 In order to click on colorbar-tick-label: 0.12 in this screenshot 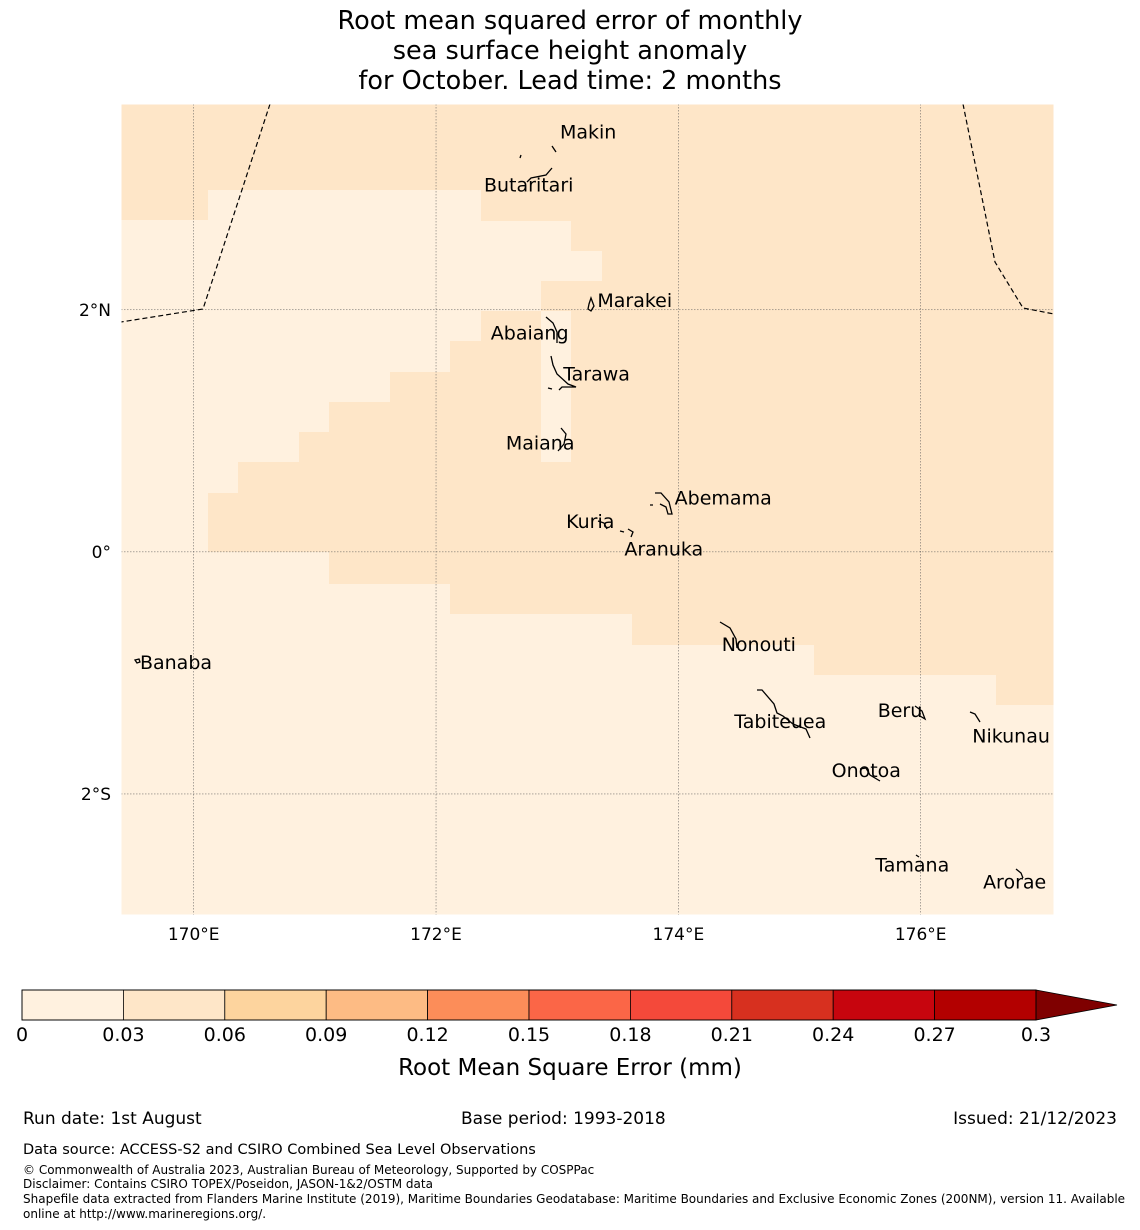, I will do `click(427, 1035)`.